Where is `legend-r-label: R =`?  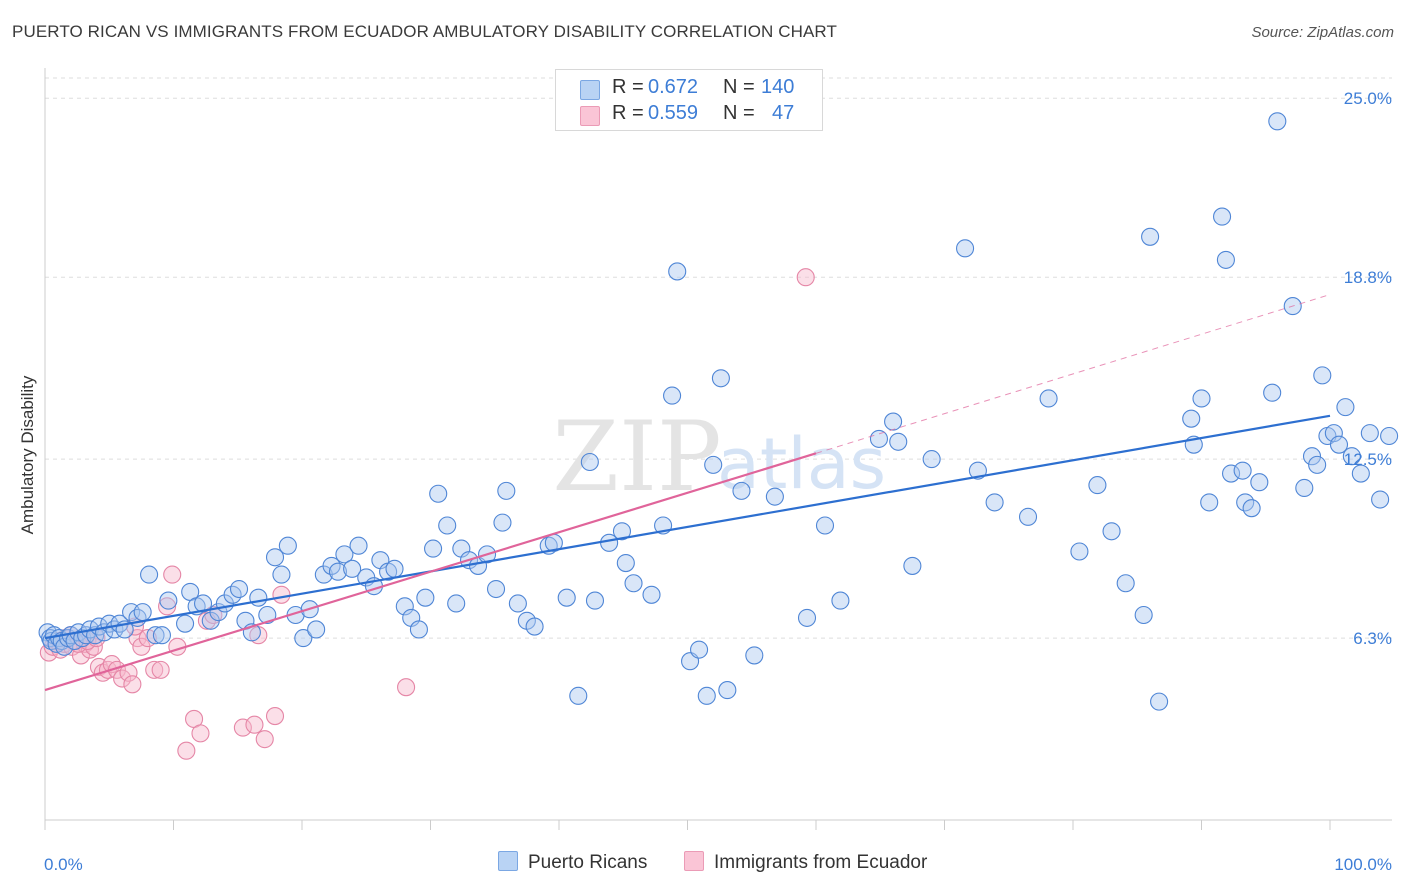
legend-r-label: R = is located at coordinates (628, 113).